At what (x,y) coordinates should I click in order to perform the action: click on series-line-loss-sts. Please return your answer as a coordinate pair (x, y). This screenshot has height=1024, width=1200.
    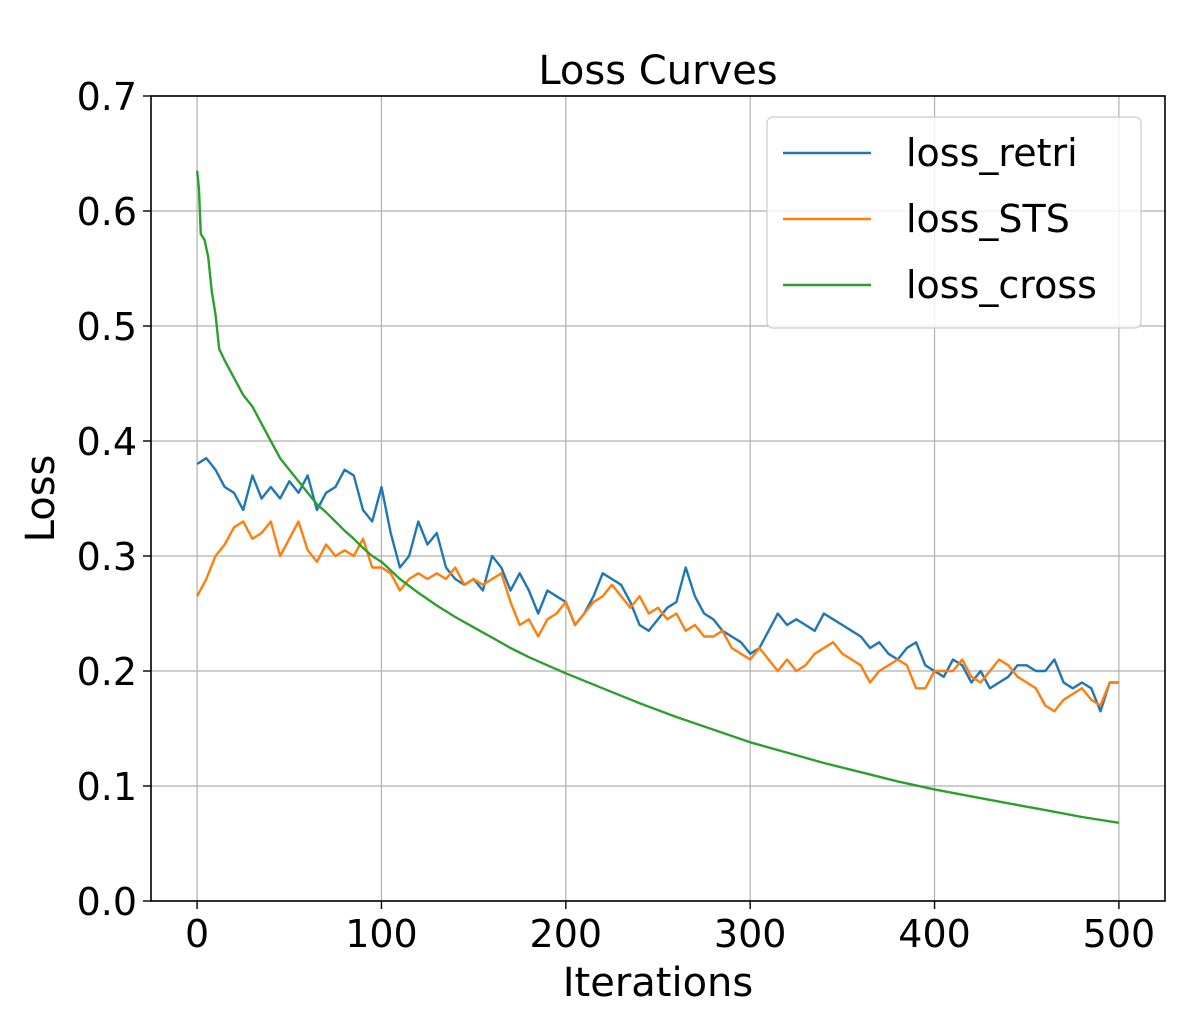
    Looking at the image, I should click on (657, 616).